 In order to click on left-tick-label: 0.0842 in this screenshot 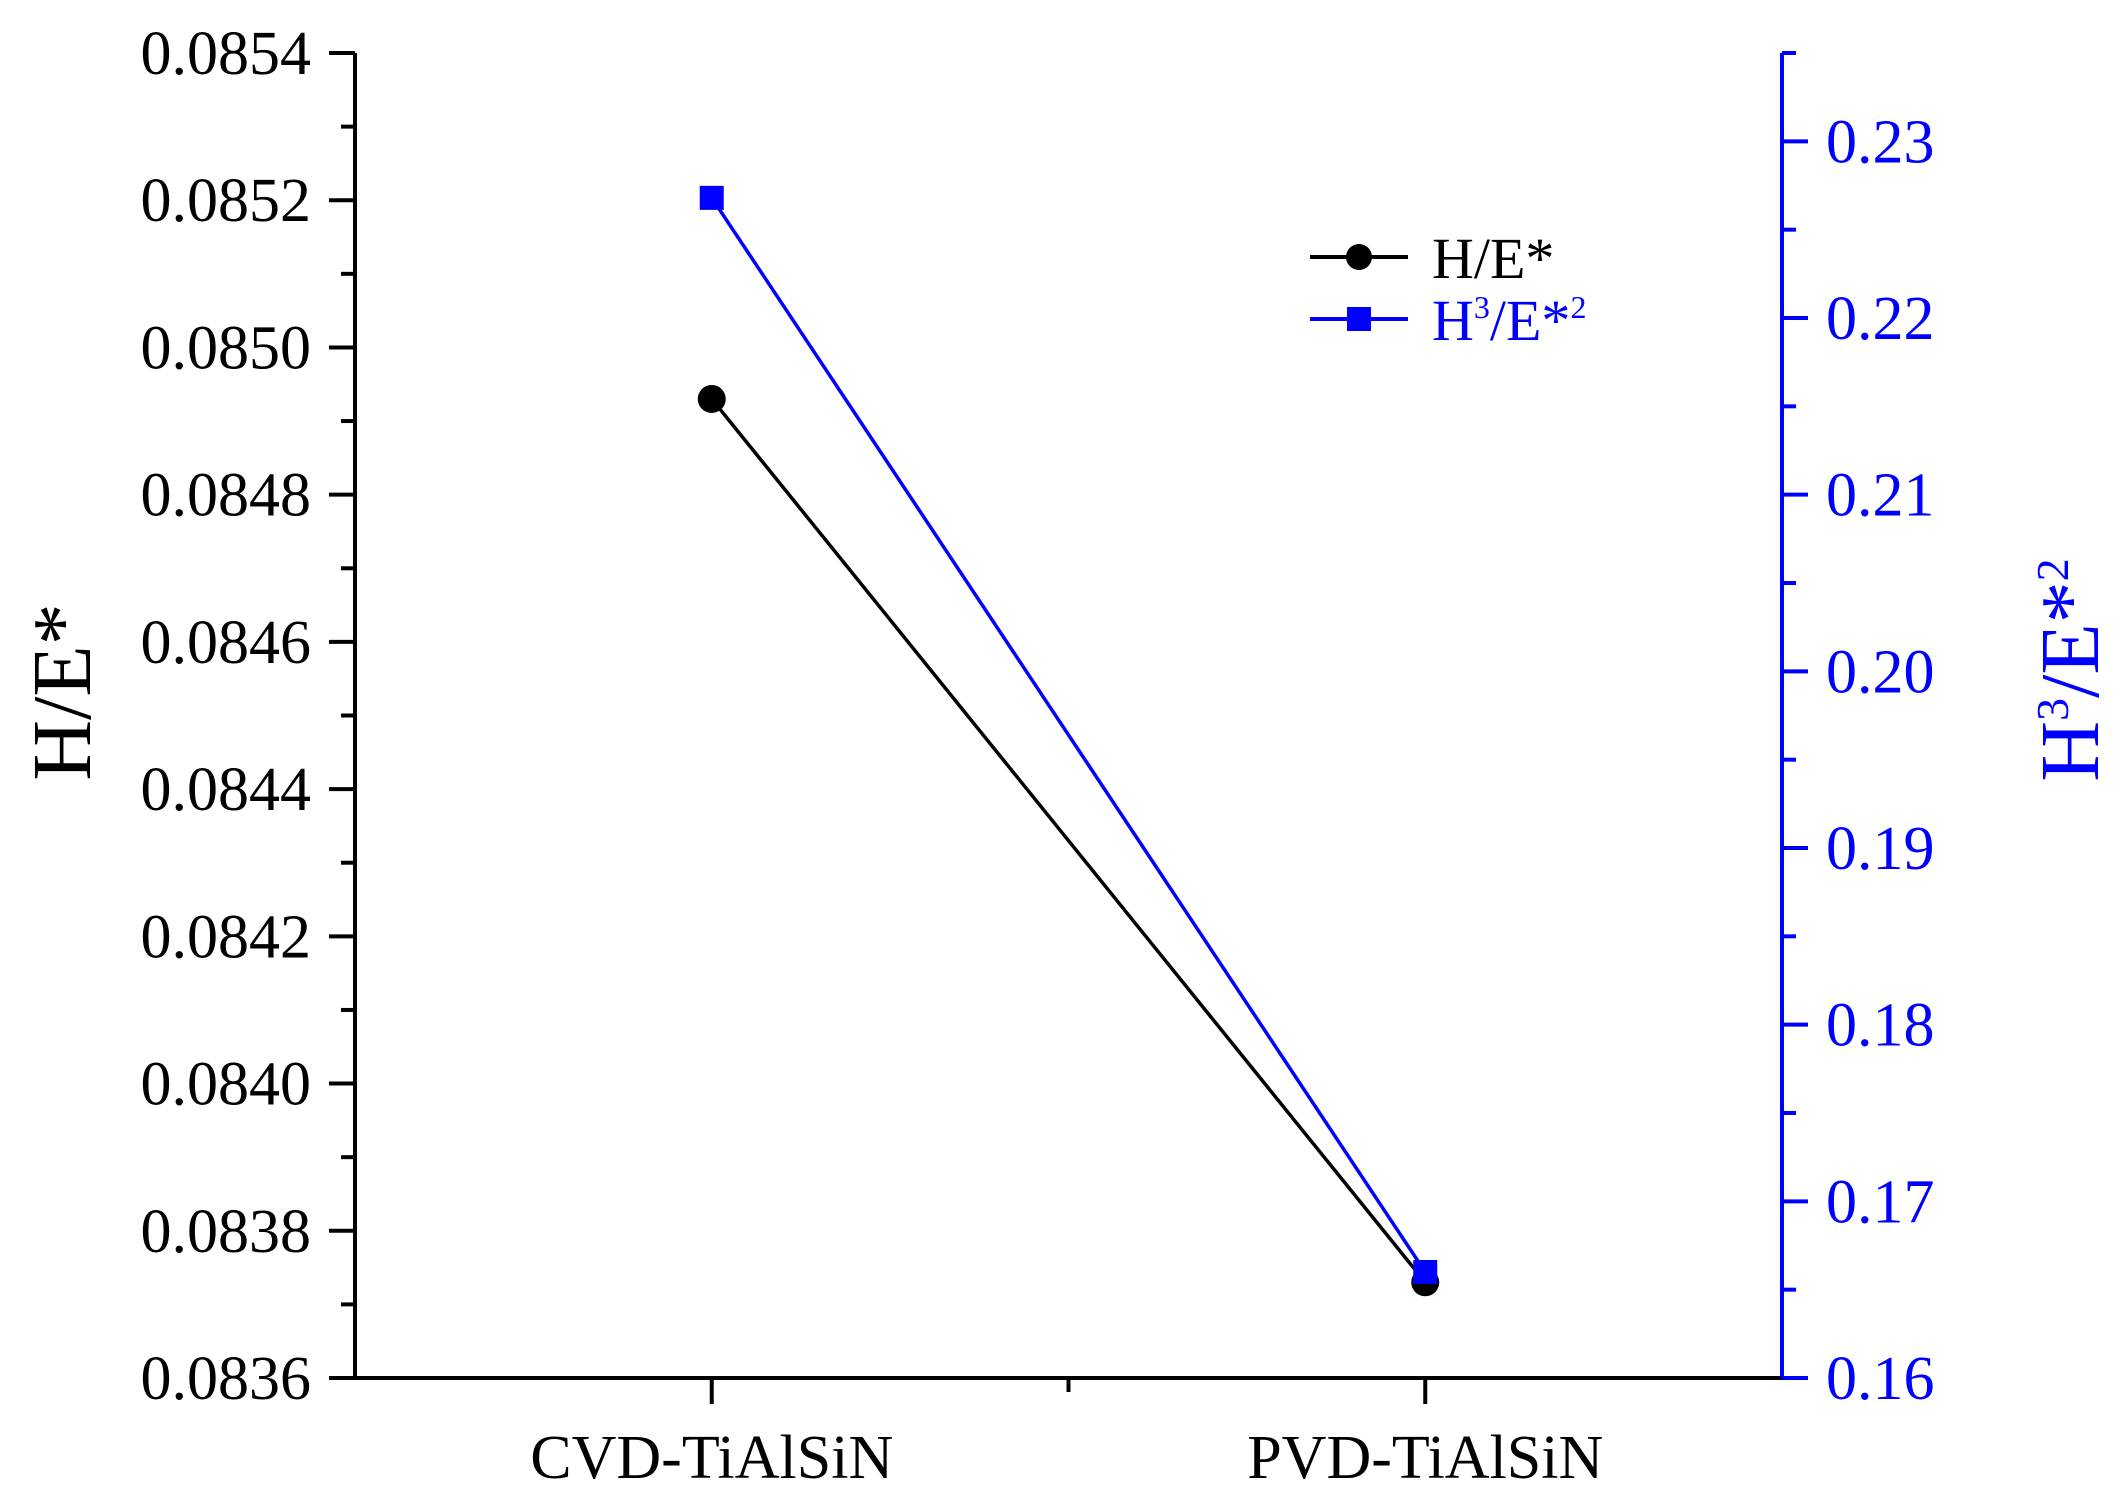, I will do `click(226, 937)`.